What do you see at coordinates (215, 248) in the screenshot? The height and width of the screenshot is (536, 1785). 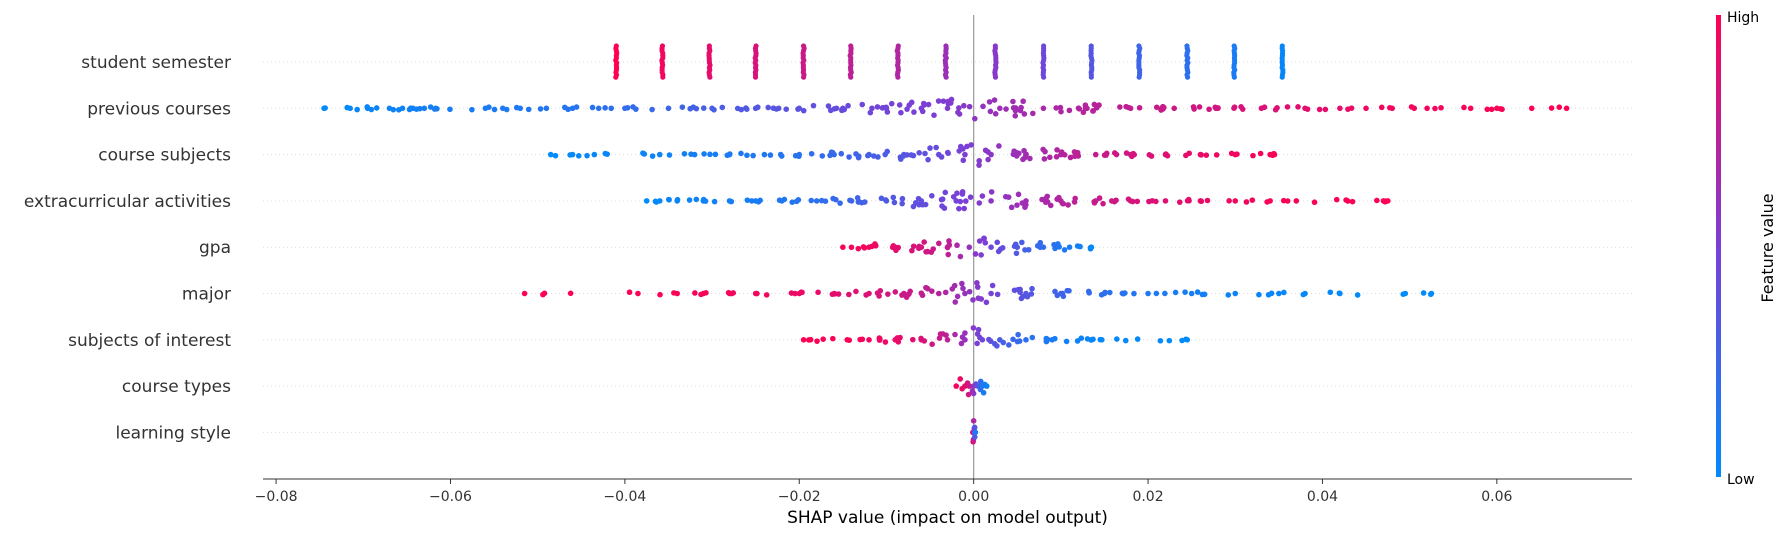 I see `feature-label: gpa` at bounding box center [215, 248].